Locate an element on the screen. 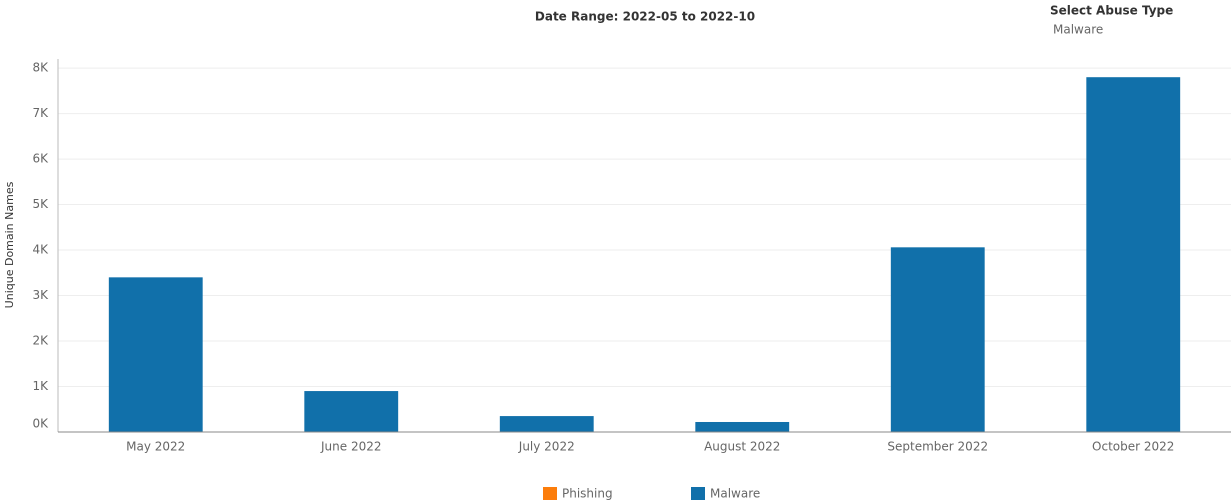 Image resolution: width=1231 pixels, height=504 pixels. x-tick-label: July 2022 is located at coordinates (546, 447).